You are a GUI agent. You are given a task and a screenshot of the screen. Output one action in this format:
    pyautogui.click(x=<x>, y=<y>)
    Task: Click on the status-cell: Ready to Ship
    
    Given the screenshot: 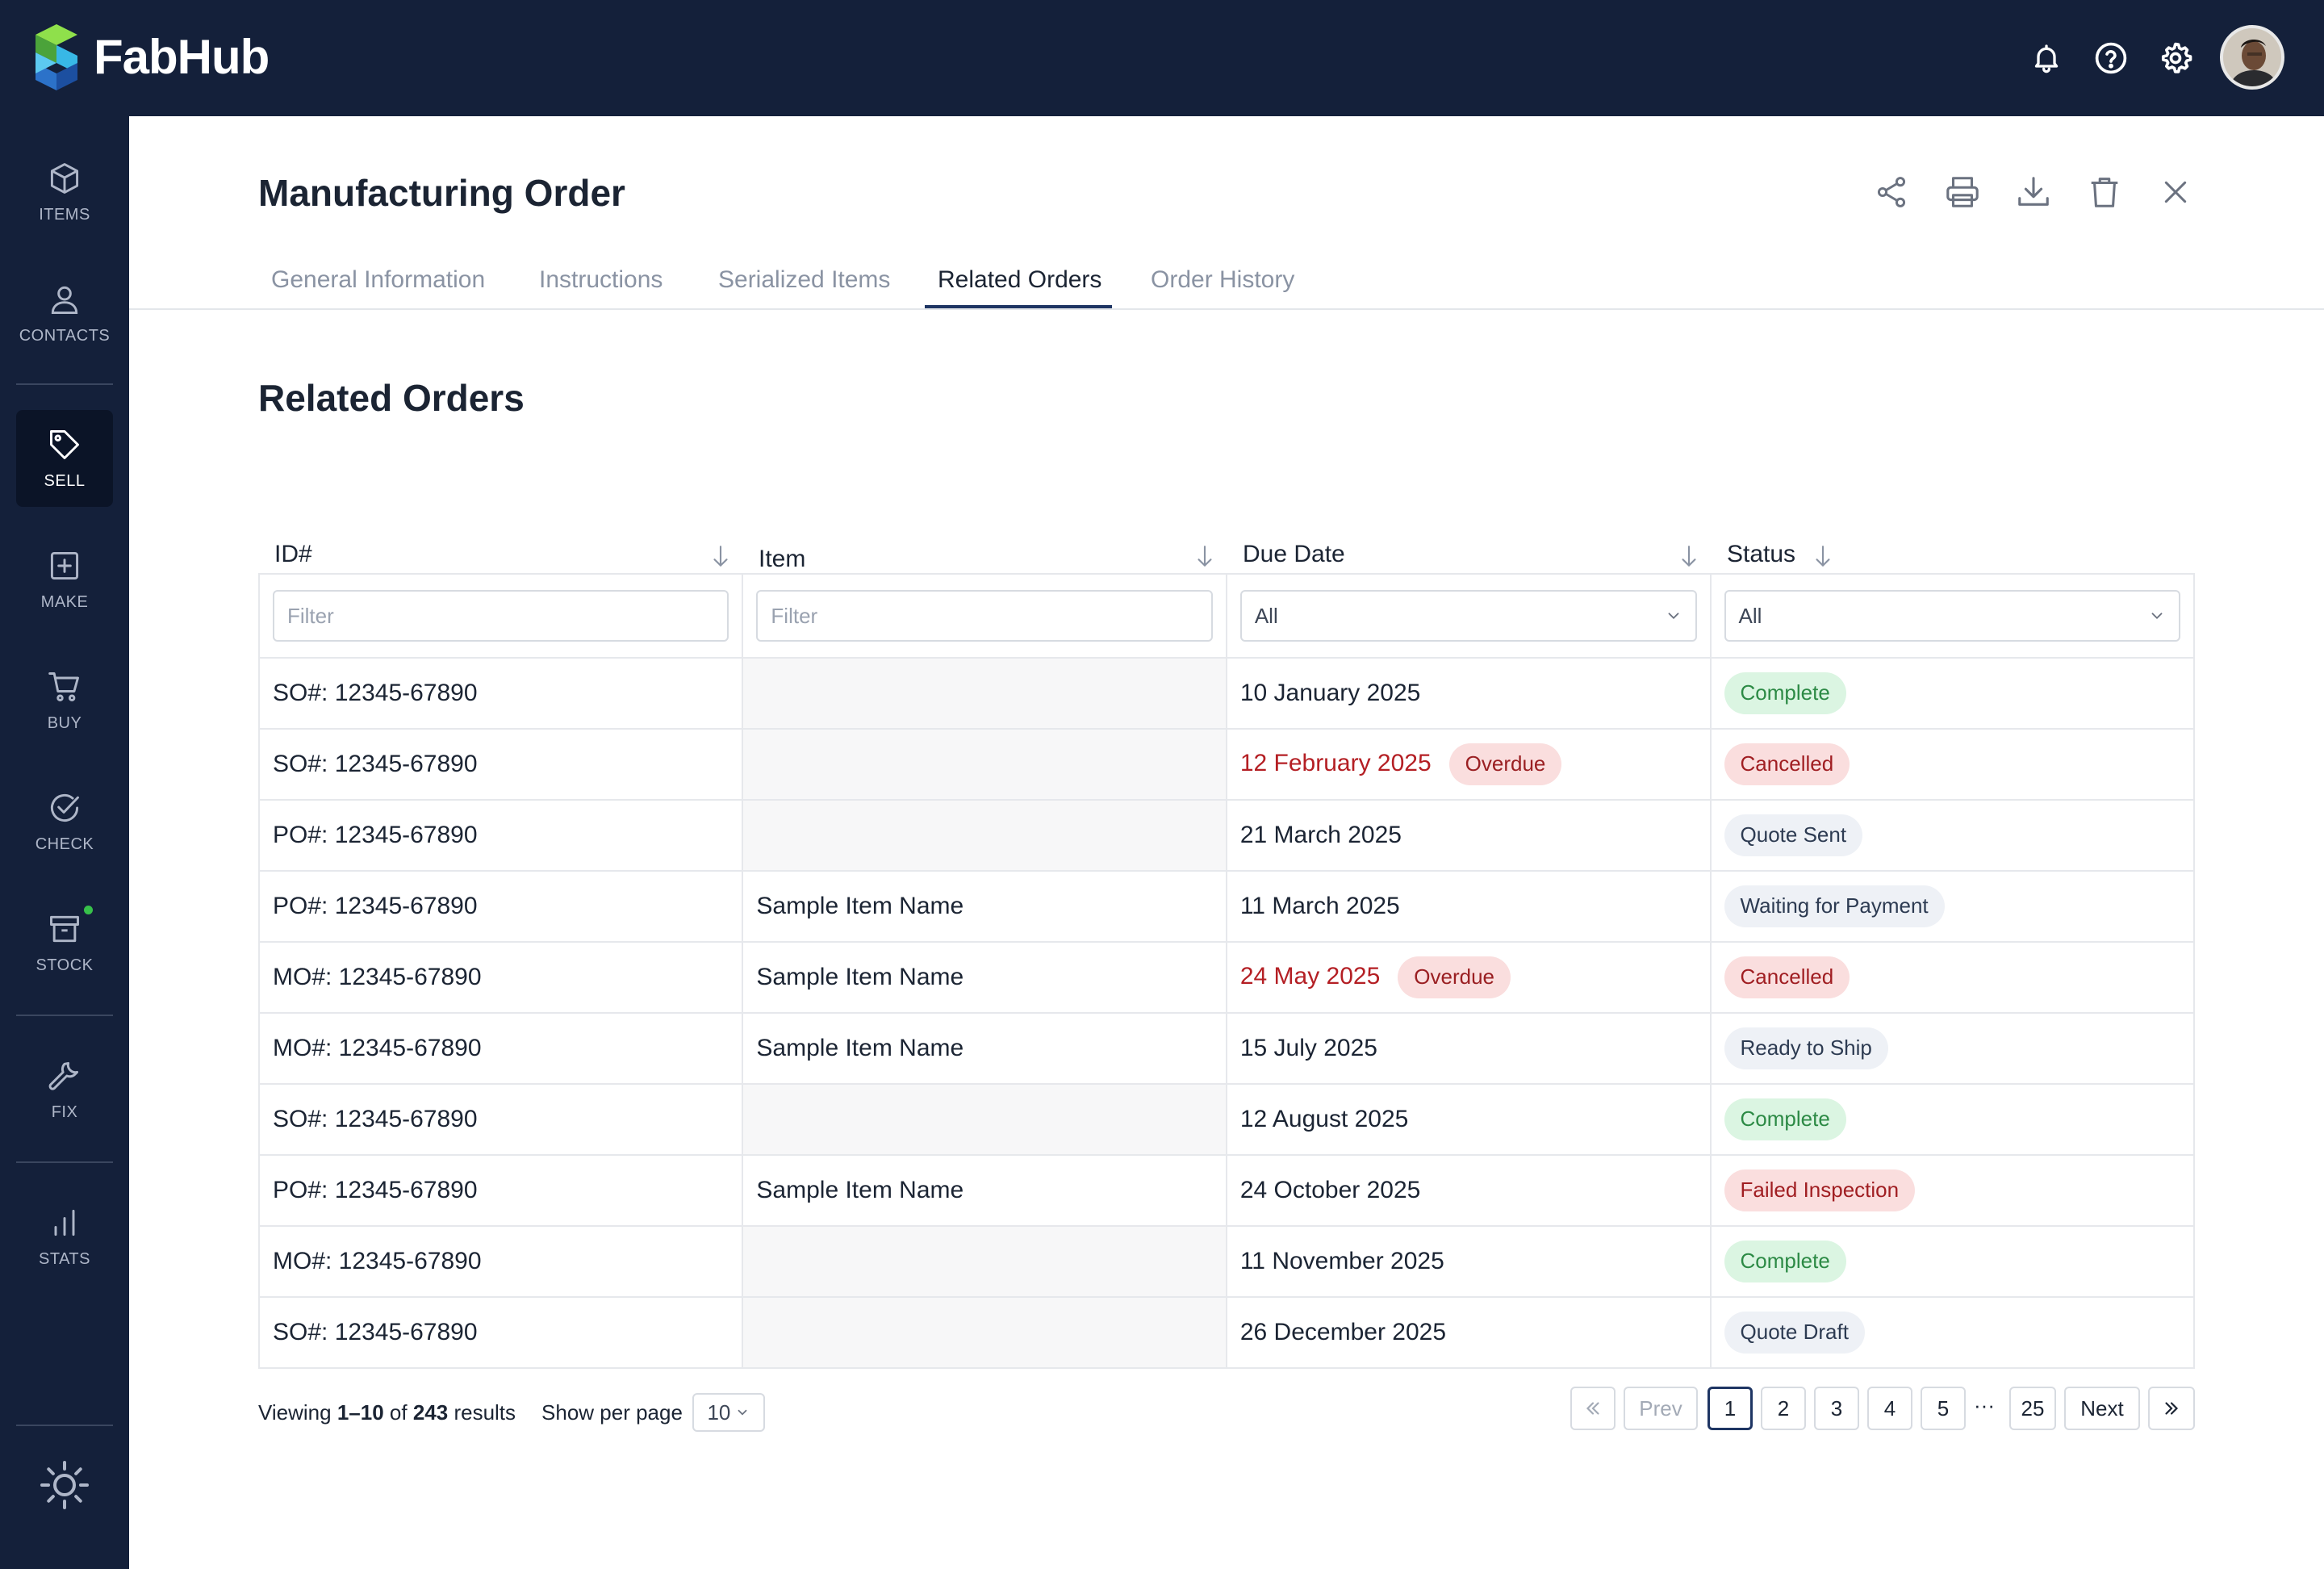 What is the action you would take?
    pyautogui.click(x=1953, y=1049)
    